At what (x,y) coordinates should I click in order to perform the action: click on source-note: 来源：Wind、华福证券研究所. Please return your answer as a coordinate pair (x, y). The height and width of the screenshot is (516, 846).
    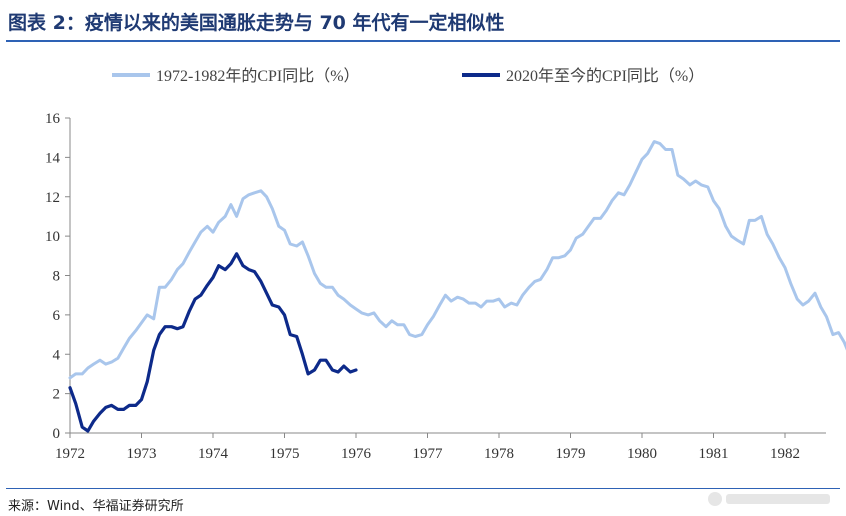
    Looking at the image, I should click on (96, 506).